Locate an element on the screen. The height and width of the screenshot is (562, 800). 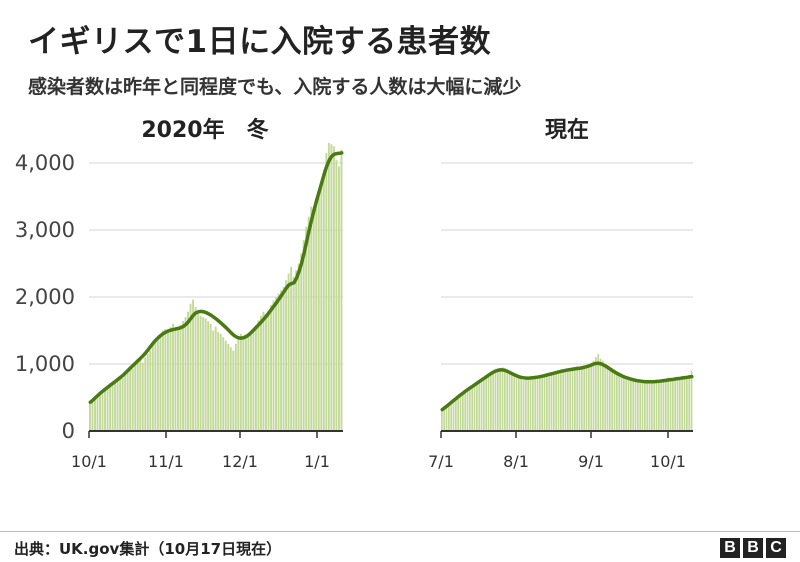
bbc-logo: B B C is located at coordinates (753, 548).